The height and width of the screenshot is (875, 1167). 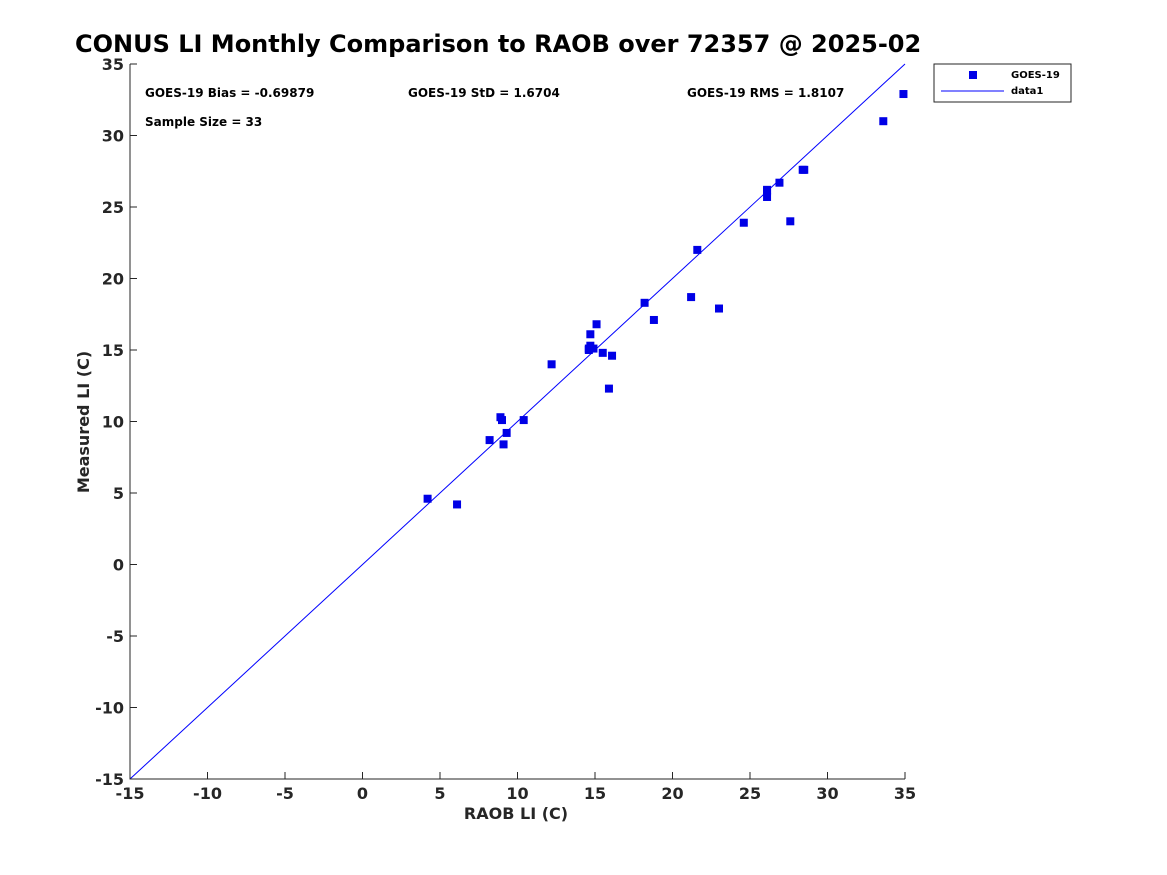 What do you see at coordinates (113, 350) in the screenshot?
I see `y-tick-label: 15` at bounding box center [113, 350].